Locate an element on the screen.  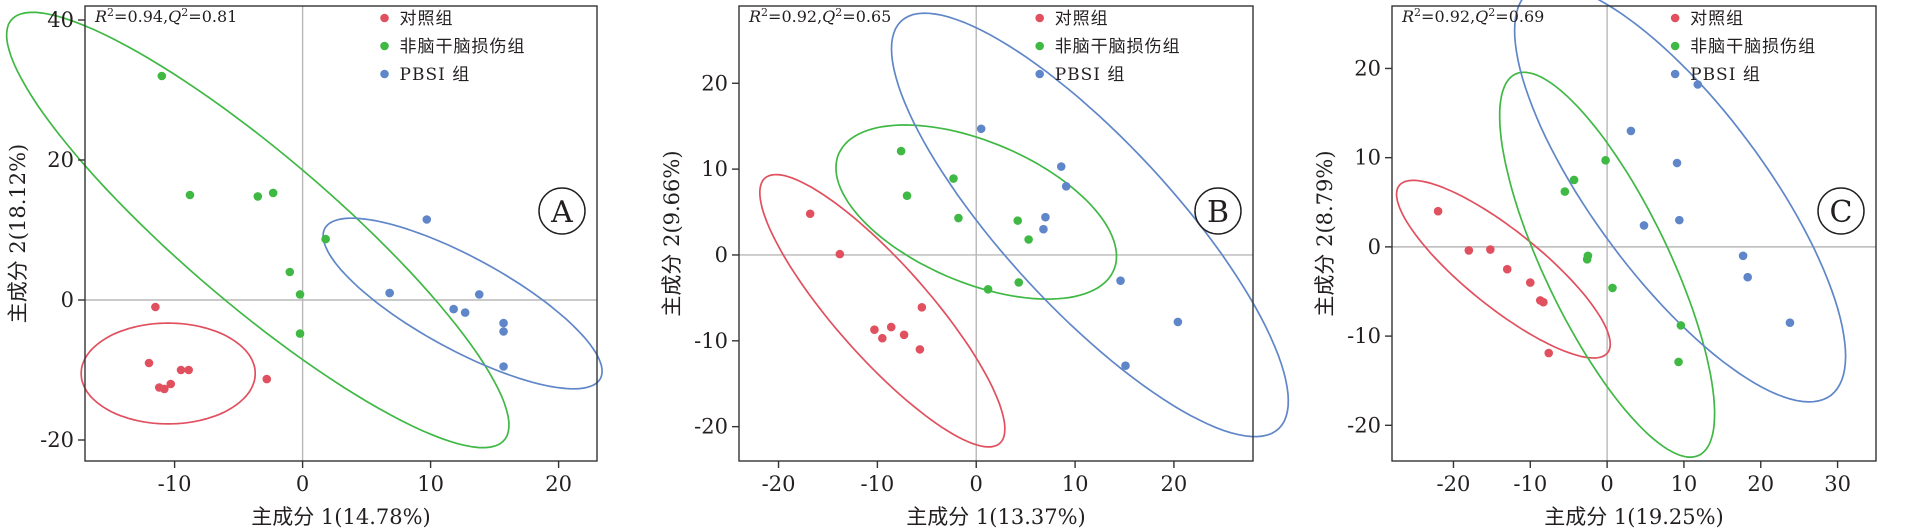
model-fit-stats: R2=0.92,Q2=0.69 is located at coordinates (1472, 16).